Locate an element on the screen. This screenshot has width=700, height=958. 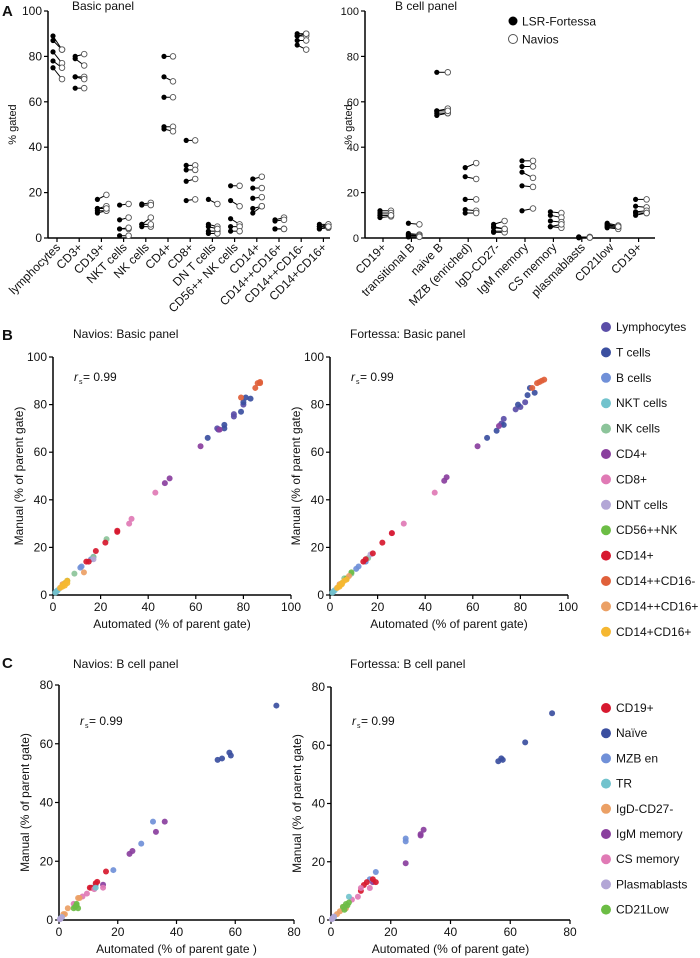
y-axis-label: % gated is located at coordinates (349, 124).